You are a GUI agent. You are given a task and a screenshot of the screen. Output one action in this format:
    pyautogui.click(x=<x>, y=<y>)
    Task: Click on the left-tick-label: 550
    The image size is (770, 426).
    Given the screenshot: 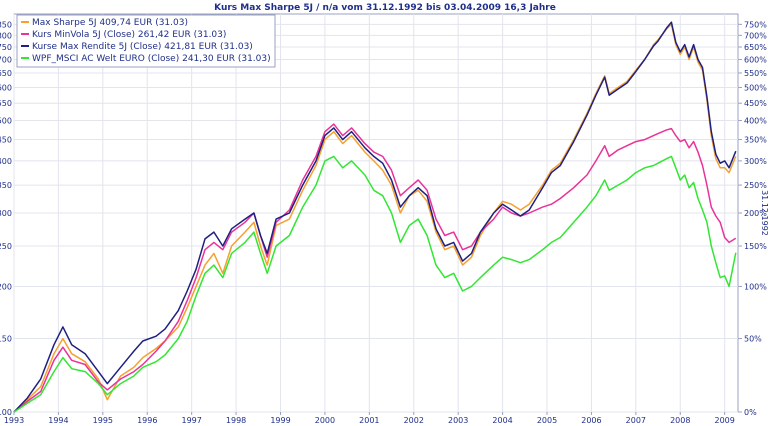 What is the action you would take?
    pyautogui.click(x=6, y=103)
    